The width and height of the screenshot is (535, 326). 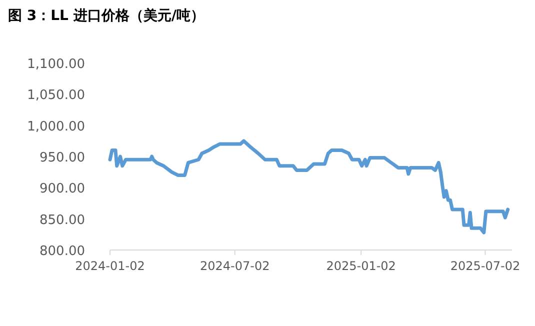 What do you see at coordinates (62, 158) in the screenshot?
I see `y-tick-label: 950.00` at bounding box center [62, 158].